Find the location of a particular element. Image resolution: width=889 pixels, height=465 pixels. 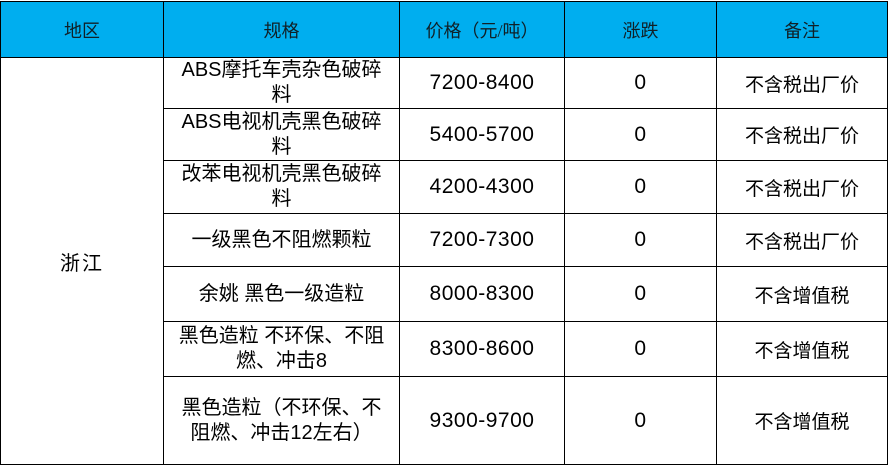

spec-cell: 黑色造粒（不环保、不阻燃、冲击12左右） is located at coordinates (281, 420).